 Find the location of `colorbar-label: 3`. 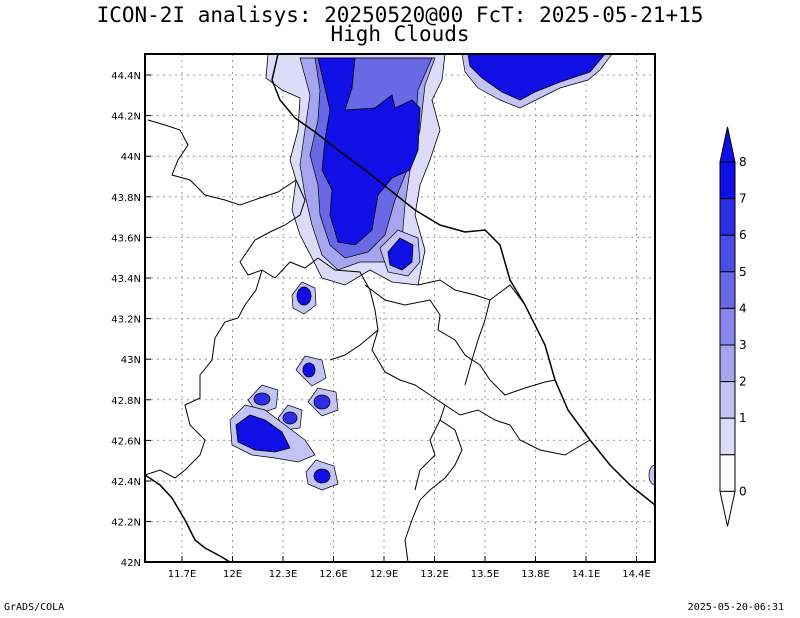

colorbar-label: 3 is located at coordinates (743, 345).